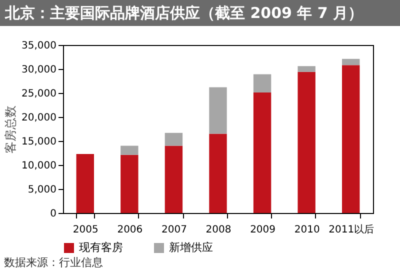  Describe the element at coordinates (39, 94) in the screenshot. I see `y-tick-label: 25,000` at that location.